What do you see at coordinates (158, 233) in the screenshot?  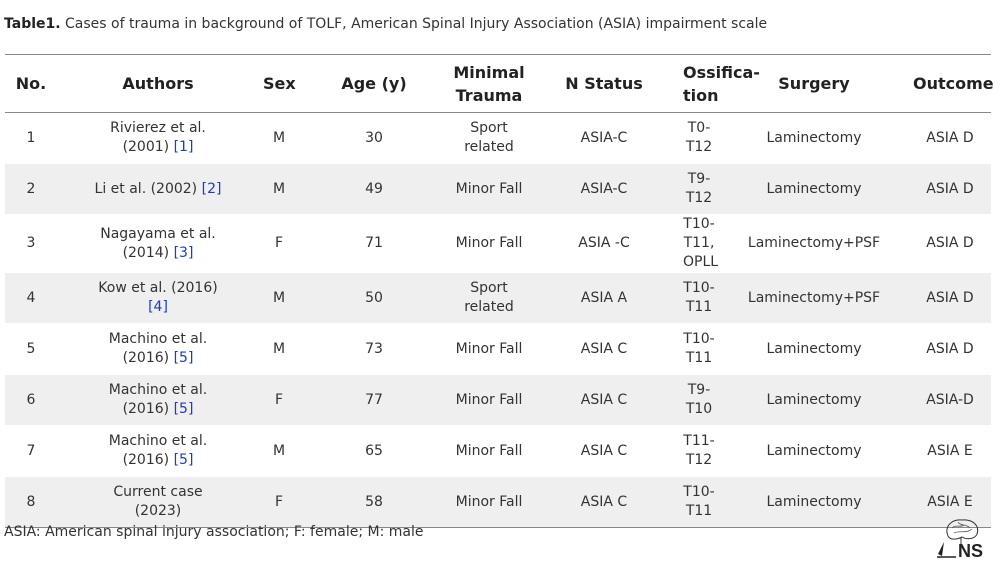 I see `author-line-1: Nagayama et al.` at bounding box center [158, 233].